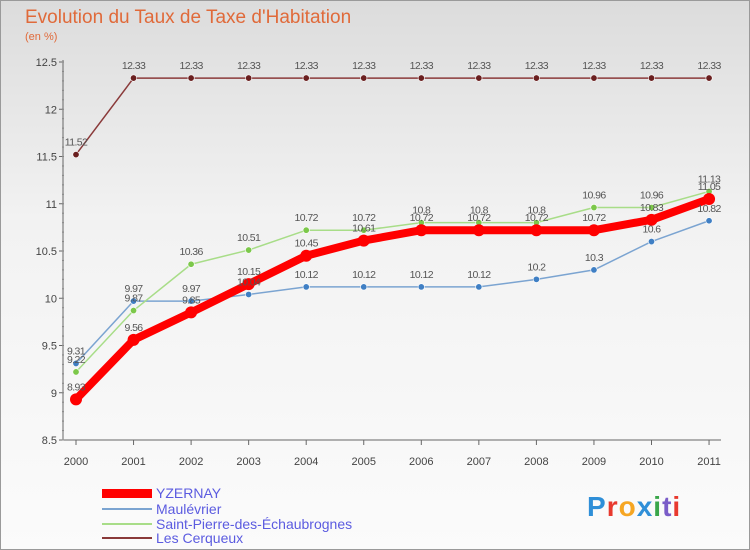 This screenshot has width=750, height=550. Describe the element at coordinates (172, 538) in the screenshot. I see `legend-item-les-cerqueux: Les Cerqueux` at that location.